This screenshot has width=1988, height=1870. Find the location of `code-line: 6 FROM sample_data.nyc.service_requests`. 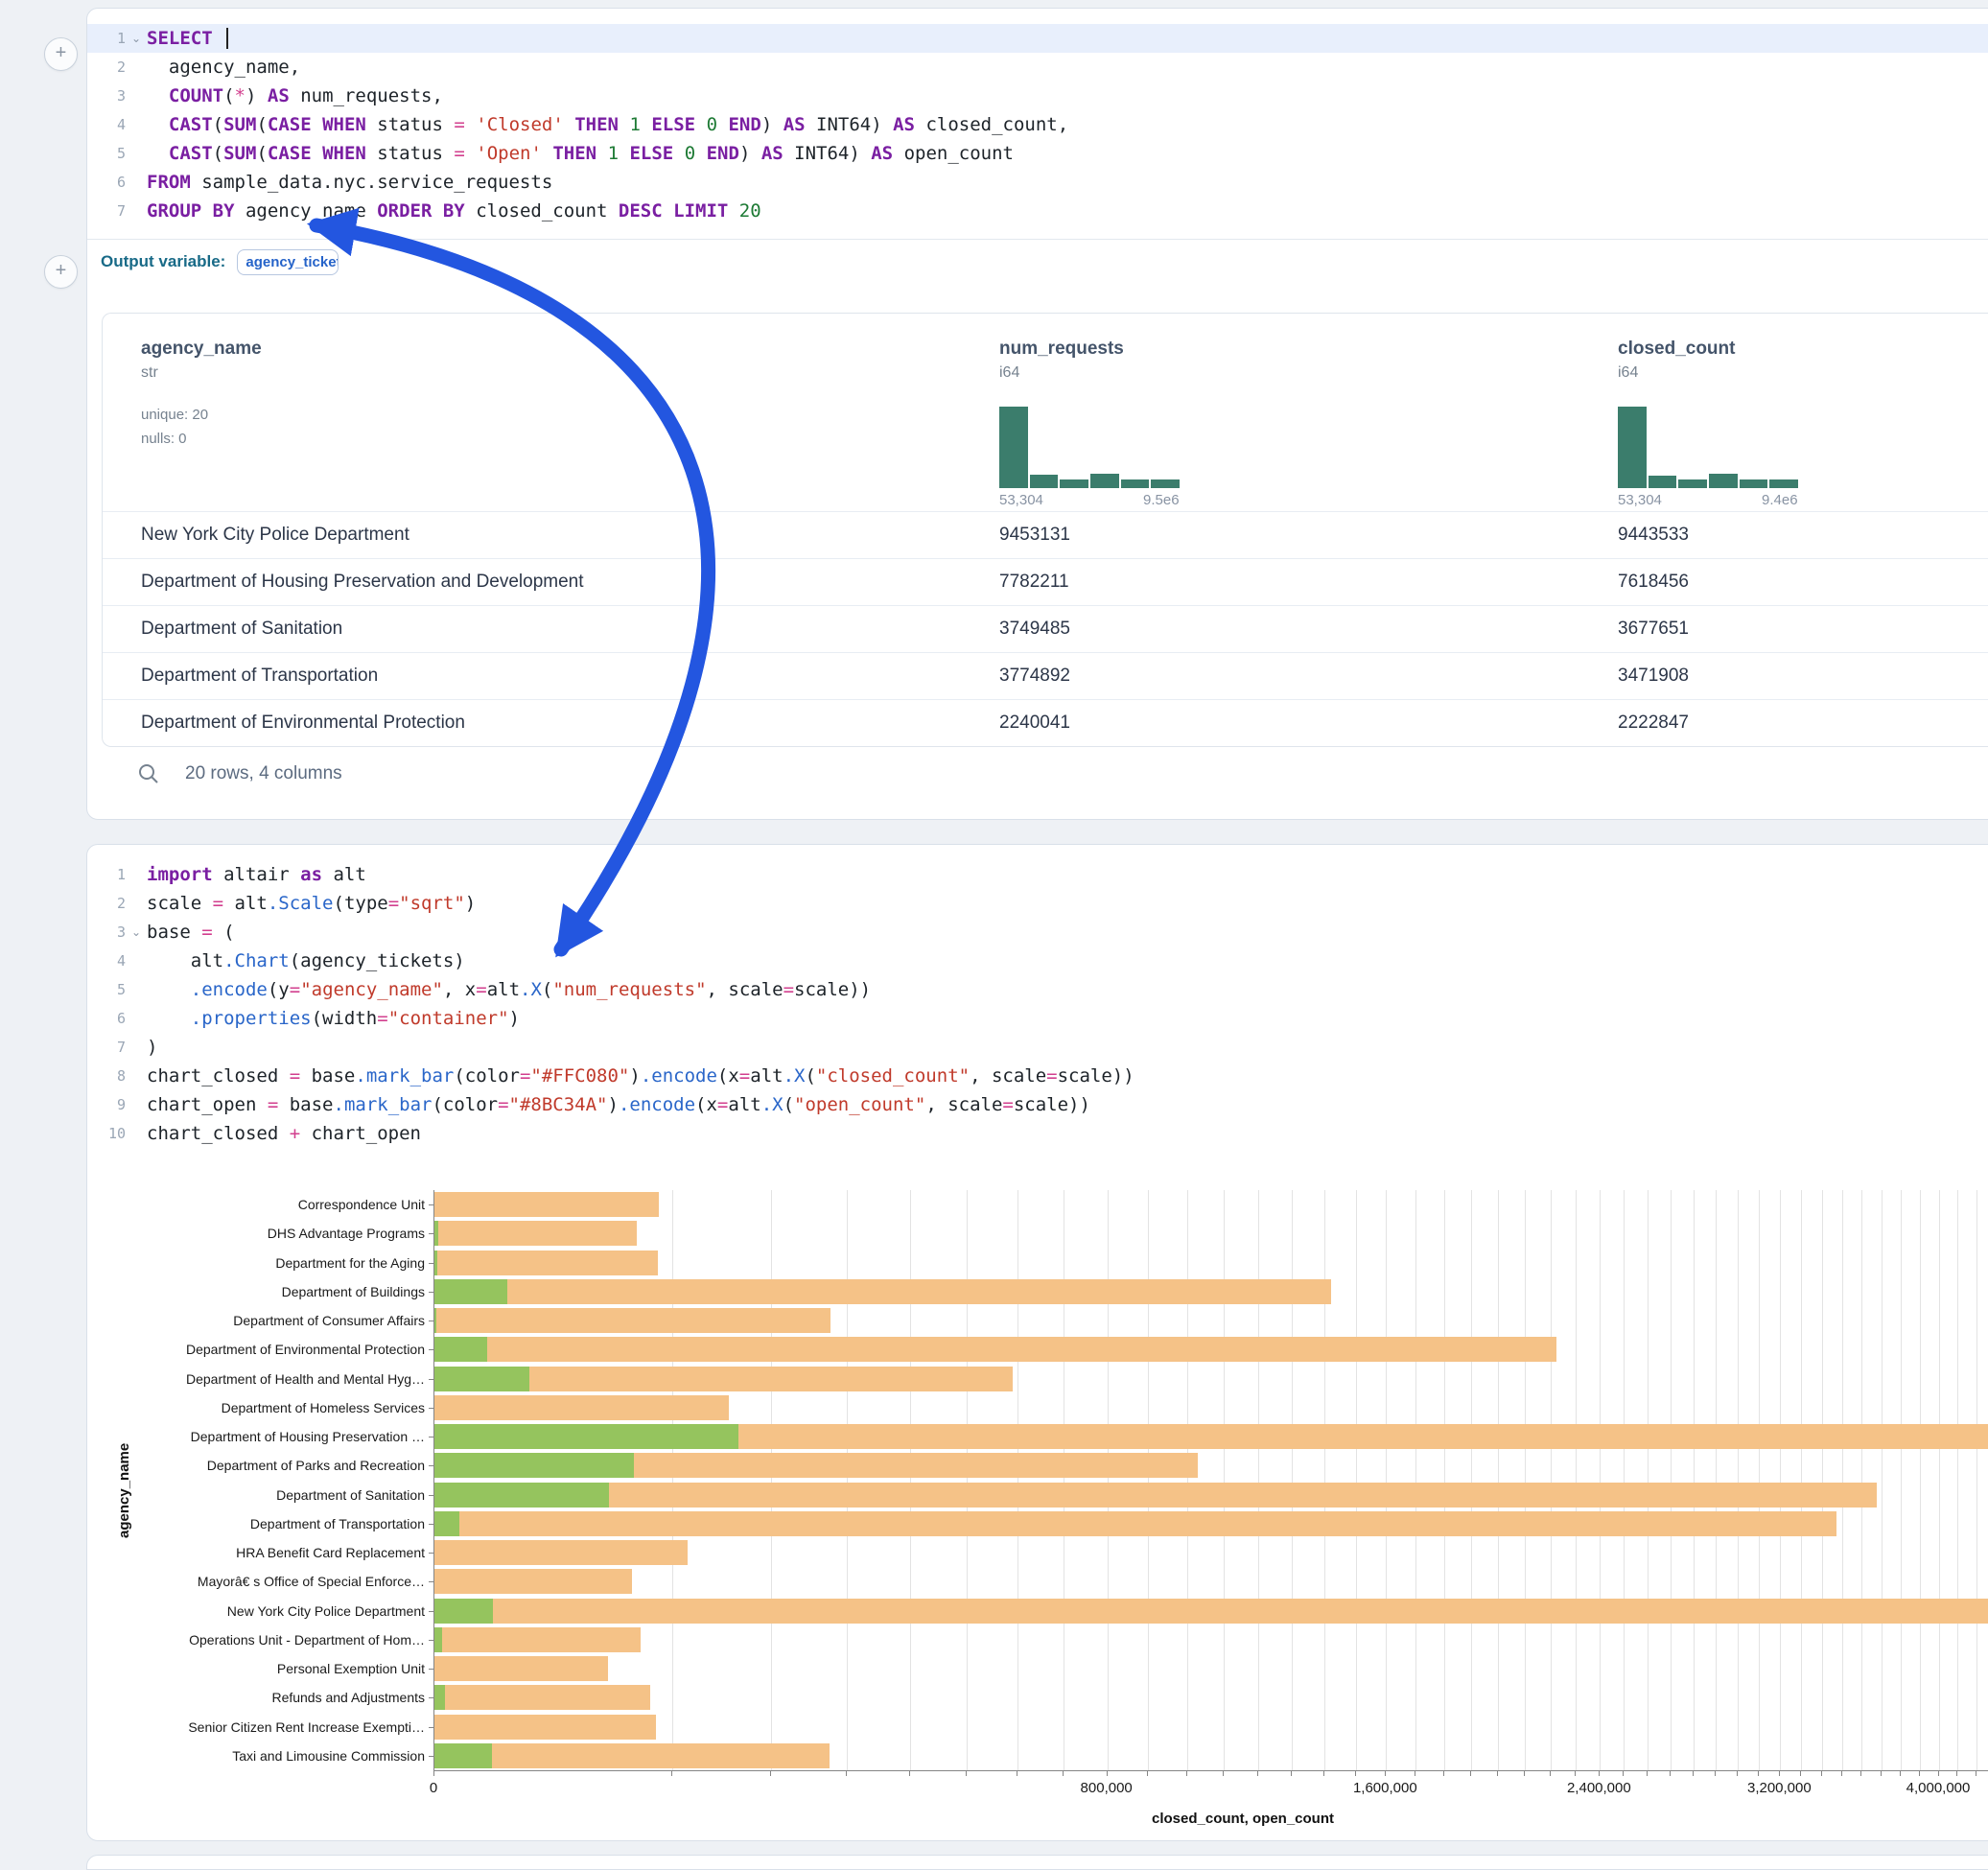

code-line: 6 FROM sample_data.nyc.service_requests is located at coordinates (1038, 182).